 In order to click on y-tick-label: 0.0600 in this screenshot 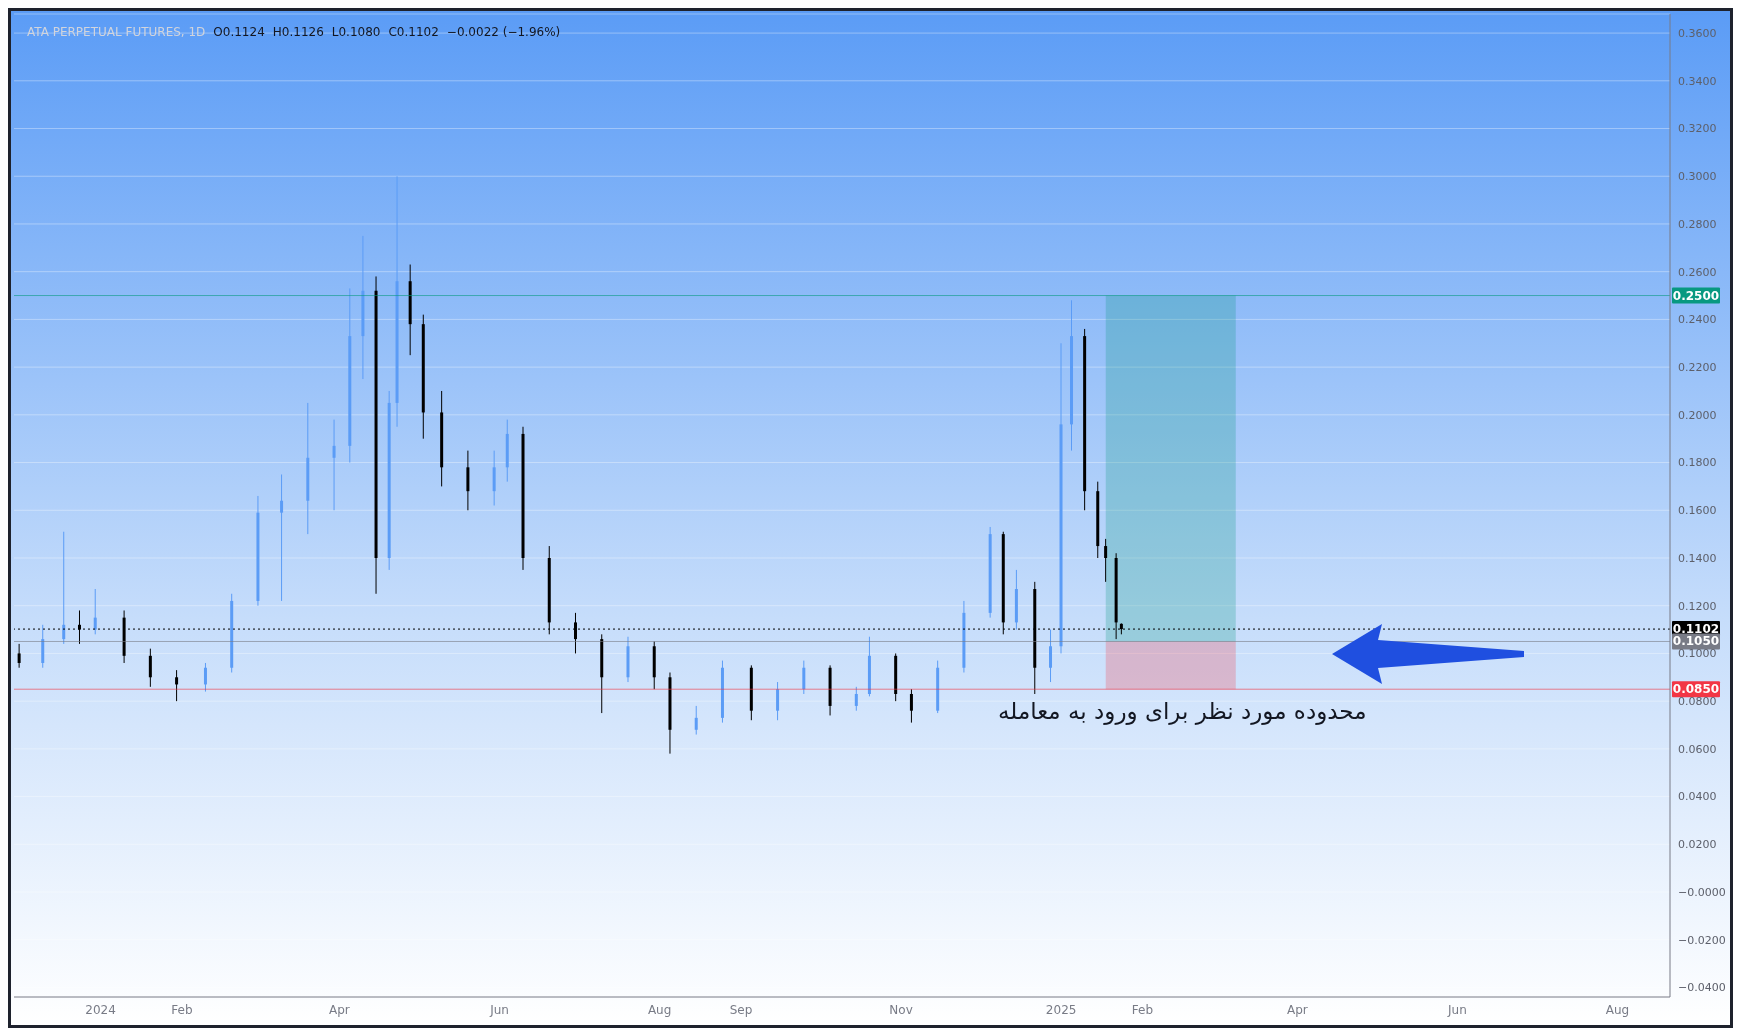, I will do `click(1697, 749)`.